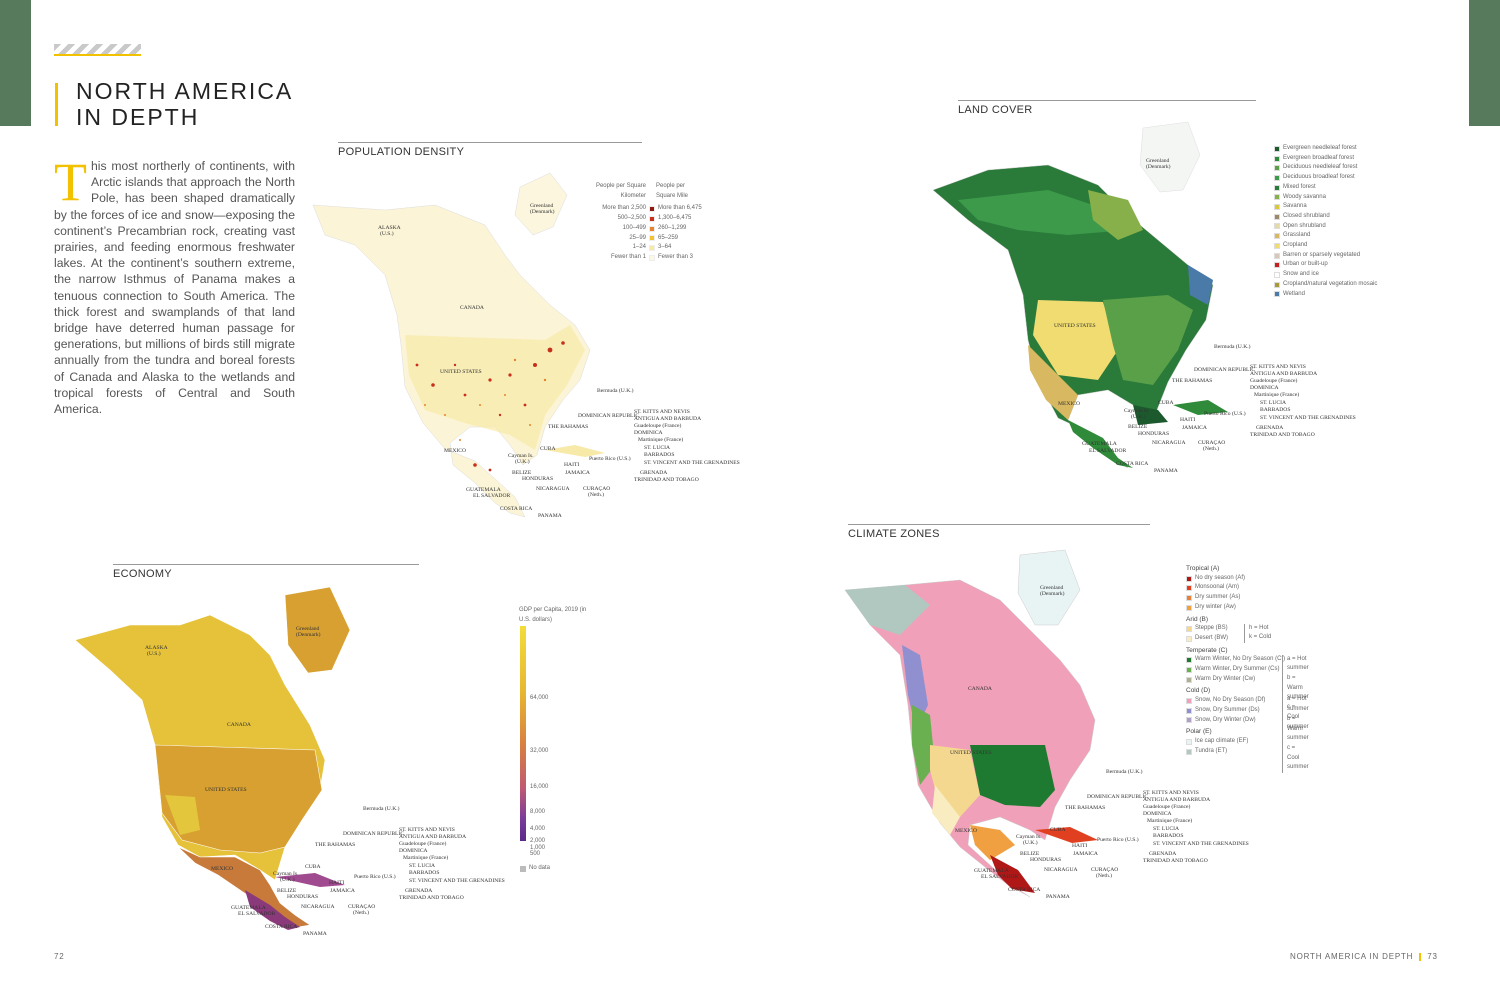 This screenshot has width=1500, height=988. What do you see at coordinates (1235, 608) in the screenshot?
I see `legend-row: Dry winter (Aw)` at bounding box center [1235, 608].